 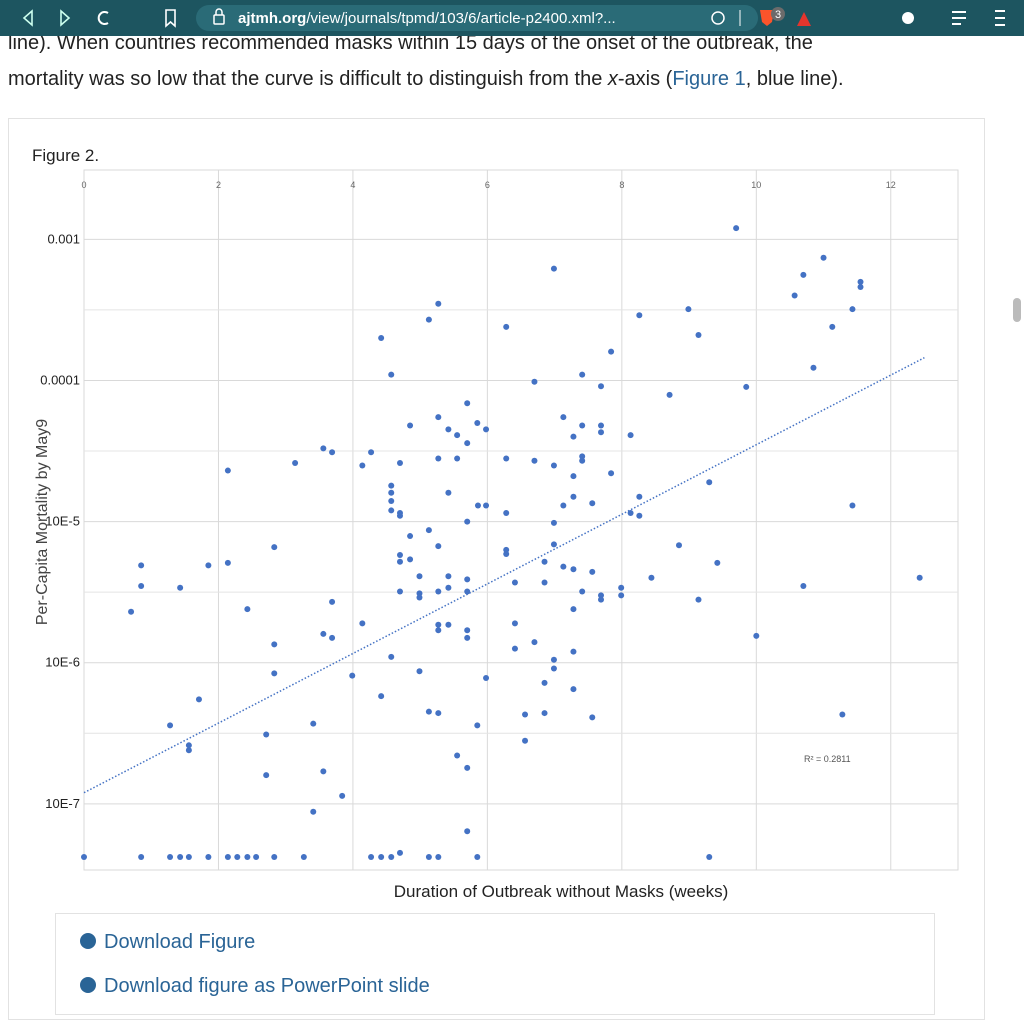 What do you see at coordinates (709, 79) in the screenshot?
I see `figure-link: Figure 1` at bounding box center [709, 79].